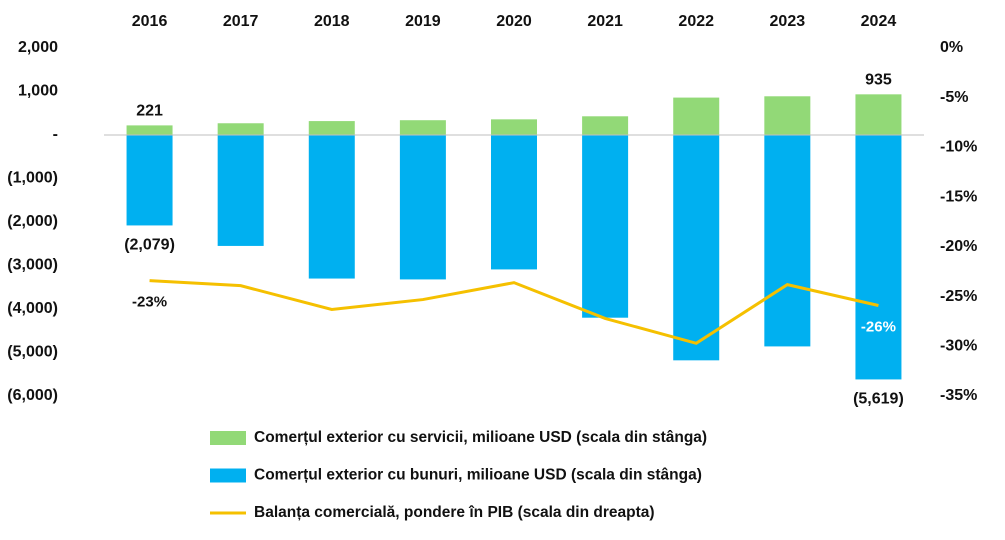 The image size is (1005, 540). What do you see at coordinates (958, 196) in the screenshot?
I see `y2-tick-label: -15%` at bounding box center [958, 196].